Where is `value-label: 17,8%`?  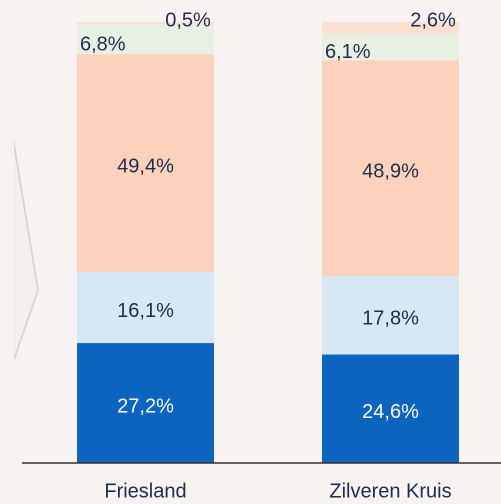
value-label: 17,8% is located at coordinates (390, 319).